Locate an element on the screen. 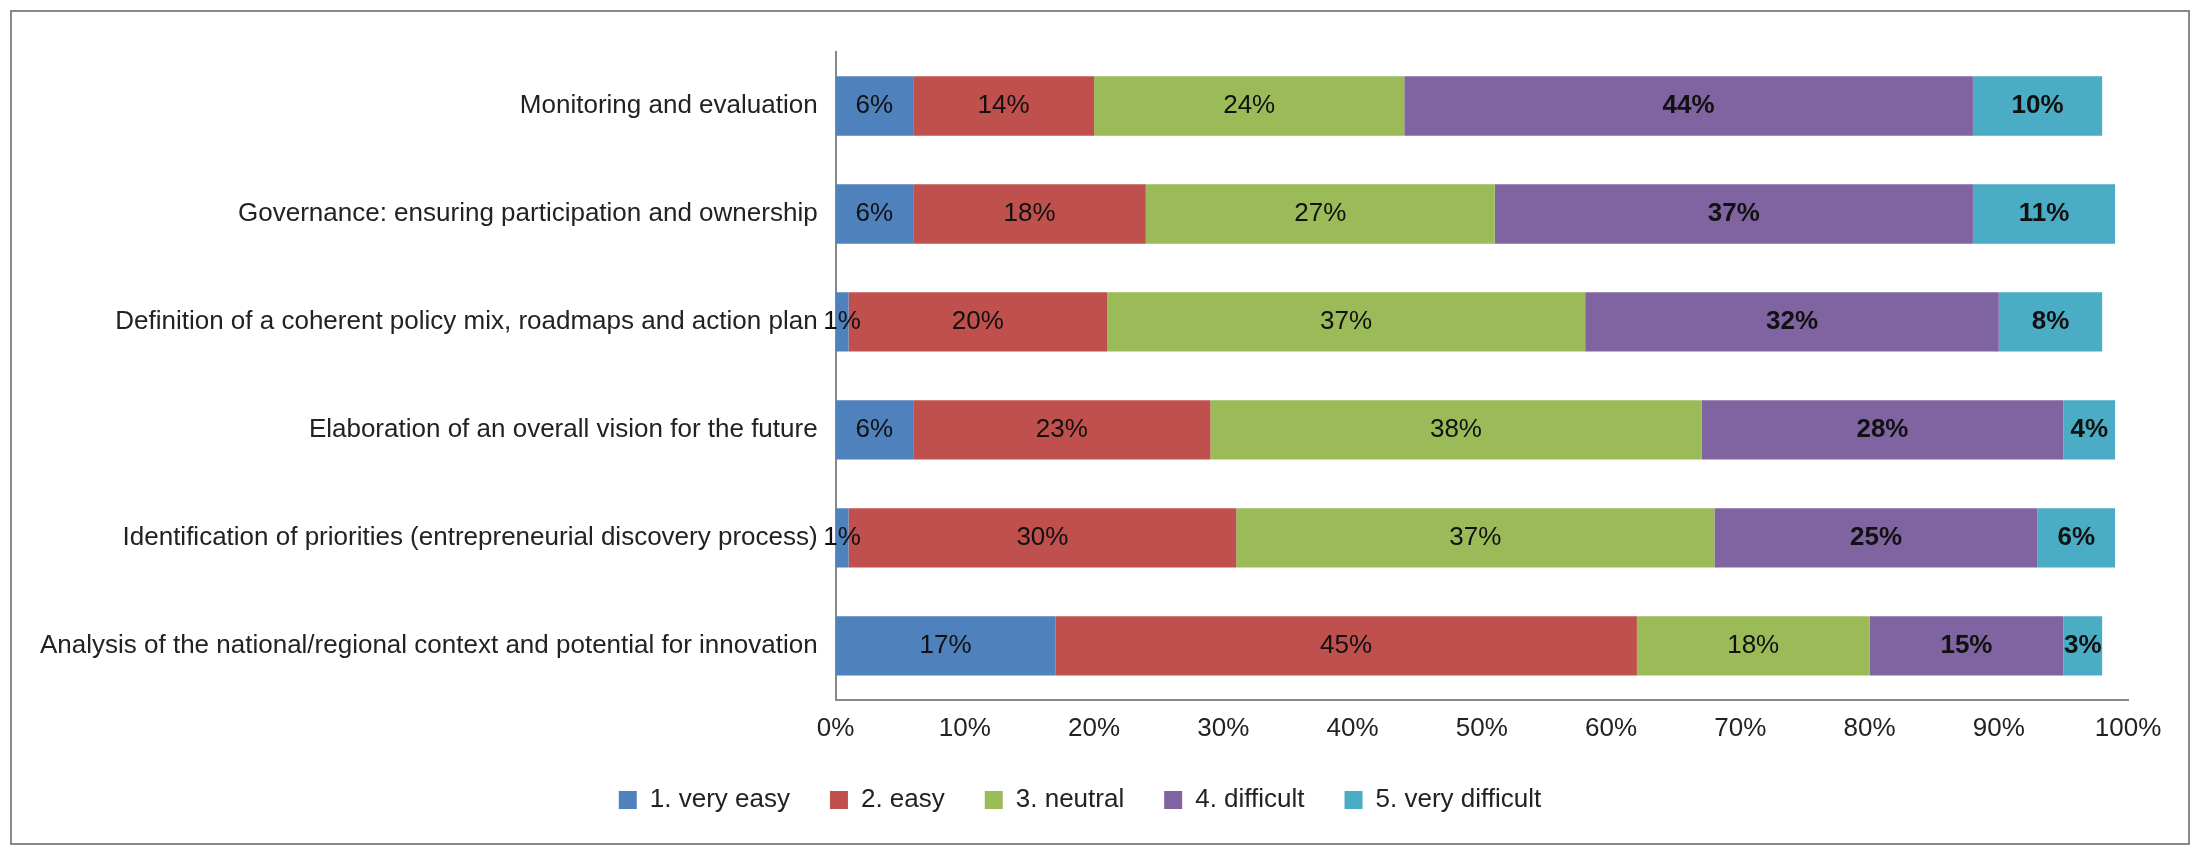  legend-label: 3. neutral is located at coordinates (1070, 798).